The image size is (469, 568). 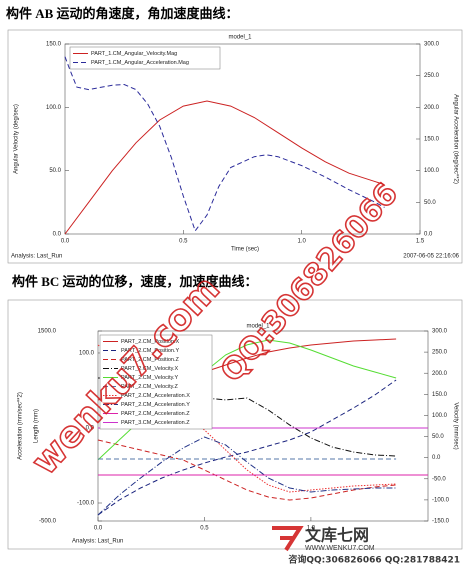 What do you see at coordinates (245, 250) in the screenshot?
I see `x-axis-label: Time (sec)` at bounding box center [245, 250].